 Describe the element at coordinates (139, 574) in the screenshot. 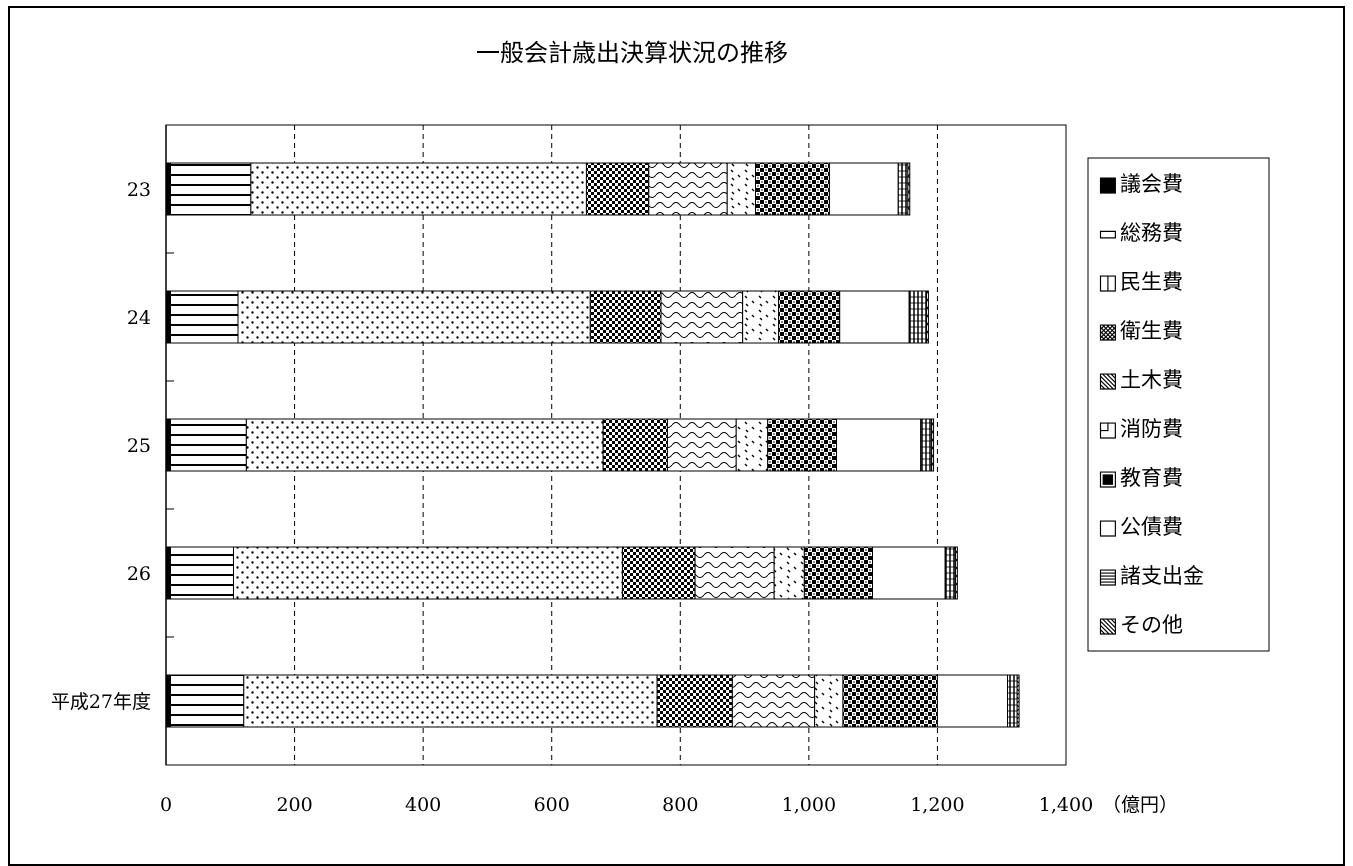

I see `category-label: 26` at that location.